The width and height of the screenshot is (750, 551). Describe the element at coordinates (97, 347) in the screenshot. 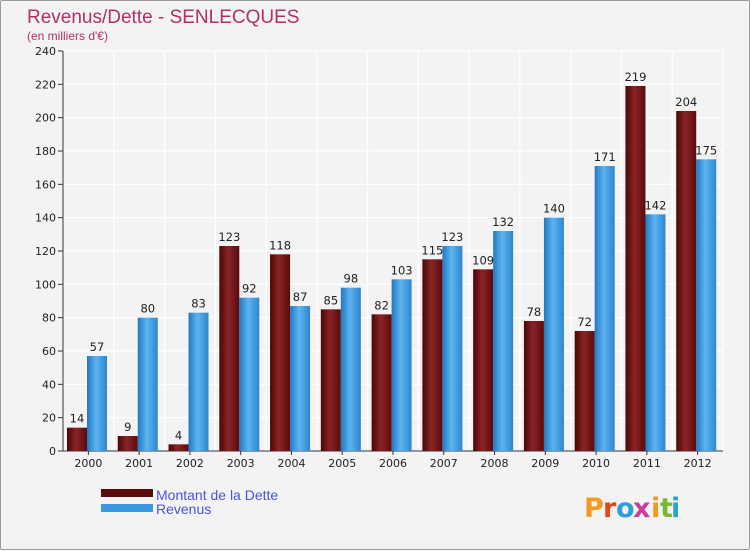

I see `data-label-revenue: 57` at that location.